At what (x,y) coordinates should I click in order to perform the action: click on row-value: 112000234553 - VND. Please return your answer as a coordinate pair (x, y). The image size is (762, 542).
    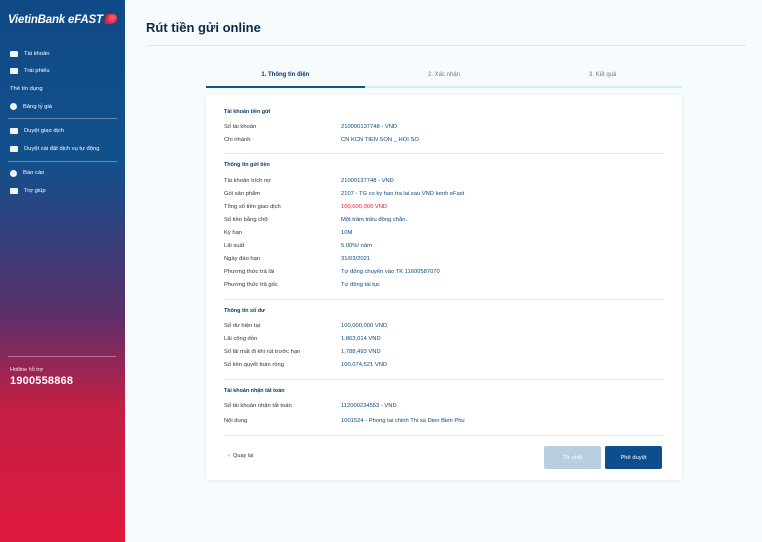
    Looking at the image, I should click on (369, 406).